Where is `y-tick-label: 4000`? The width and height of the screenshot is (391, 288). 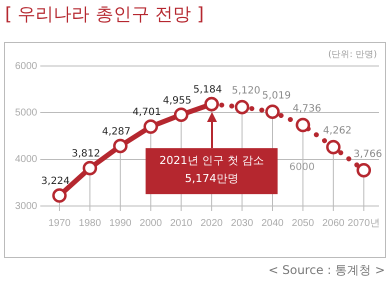 y-tick-label: 4000 is located at coordinates (26, 160).